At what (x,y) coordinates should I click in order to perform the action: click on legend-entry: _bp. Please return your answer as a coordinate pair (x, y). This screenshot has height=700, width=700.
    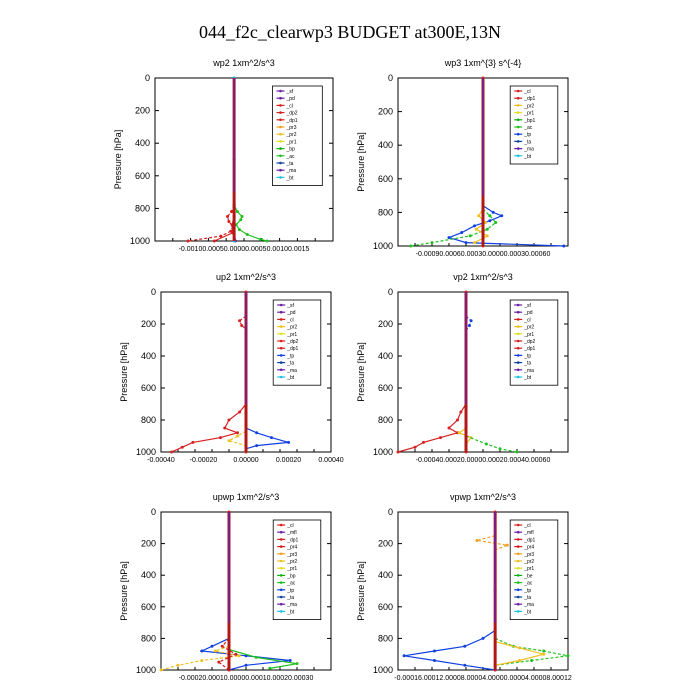
    Looking at the image, I should click on (290, 150).